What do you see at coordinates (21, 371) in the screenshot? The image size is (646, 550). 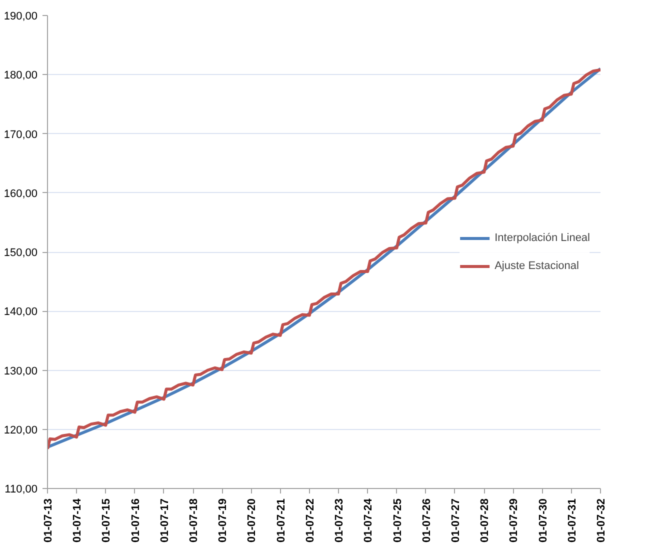 I see `y-tick-label: 130,00` at bounding box center [21, 371].